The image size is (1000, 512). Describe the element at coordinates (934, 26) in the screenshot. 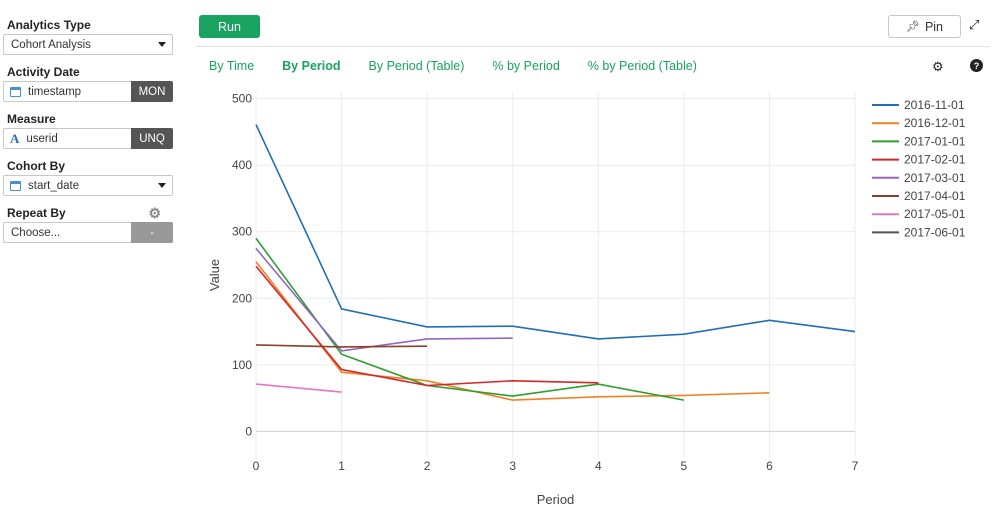

I see `pin-label: Pin` at that location.